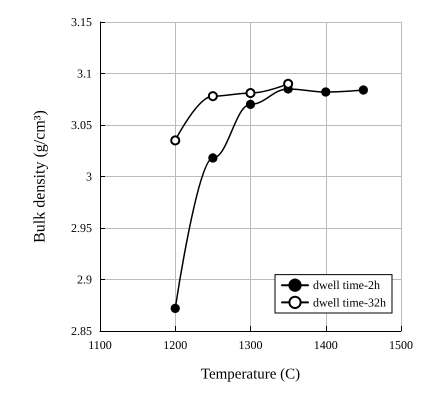  Describe the element at coordinates (81, 22) in the screenshot. I see `y-tick-label: 3.15` at that location.